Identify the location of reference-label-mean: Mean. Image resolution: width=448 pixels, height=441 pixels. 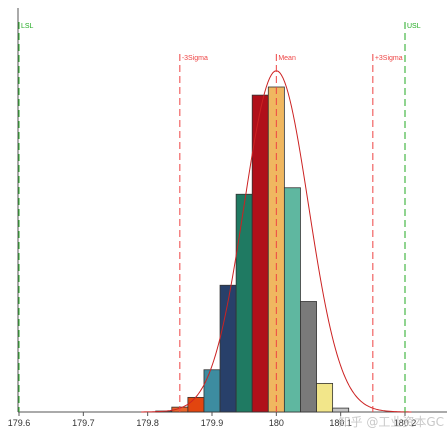
(287, 58).